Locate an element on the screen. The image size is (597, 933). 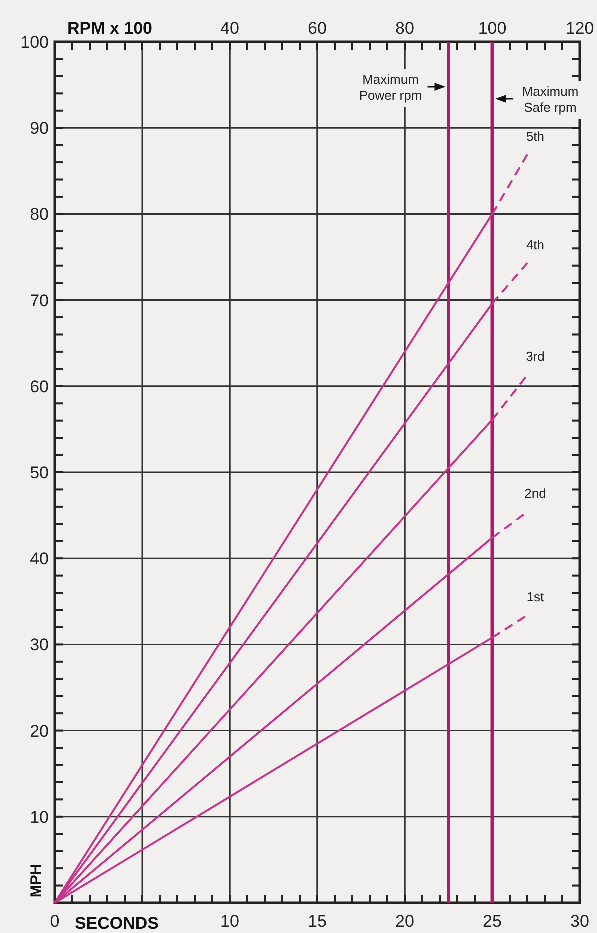
series-label: 2nd is located at coordinates (535, 494).